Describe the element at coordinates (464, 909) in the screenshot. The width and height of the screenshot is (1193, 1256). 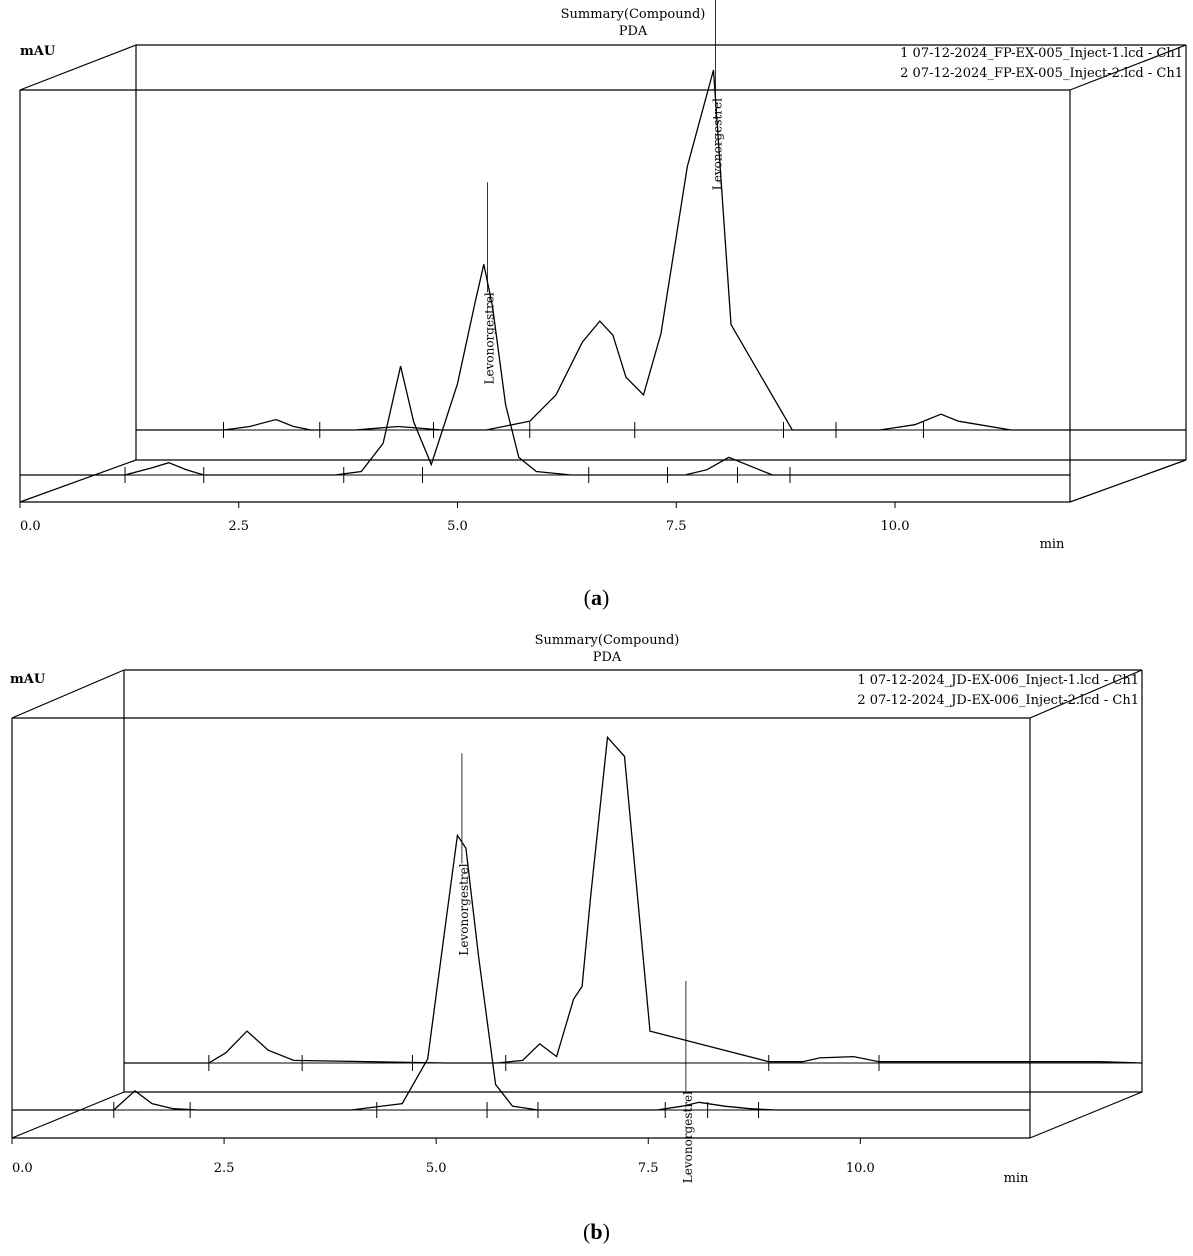
I see `peak-label-b-0: Levonorgestrel` at that location.